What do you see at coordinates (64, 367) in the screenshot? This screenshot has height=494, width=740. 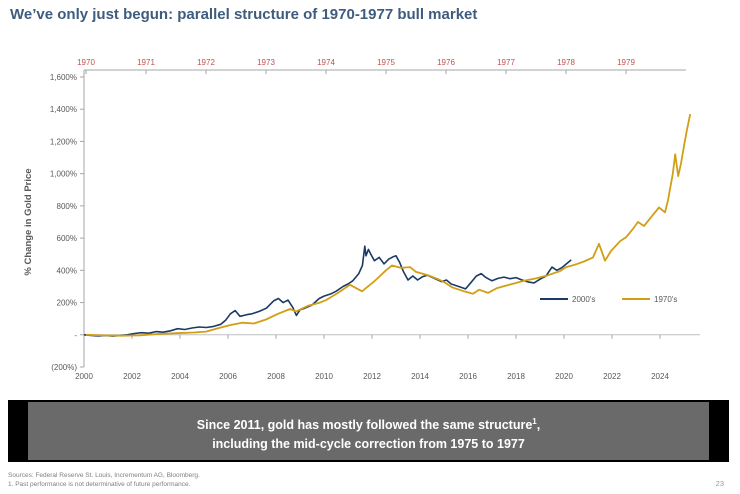 I see `y-axis-label: (200%)` at bounding box center [64, 367].